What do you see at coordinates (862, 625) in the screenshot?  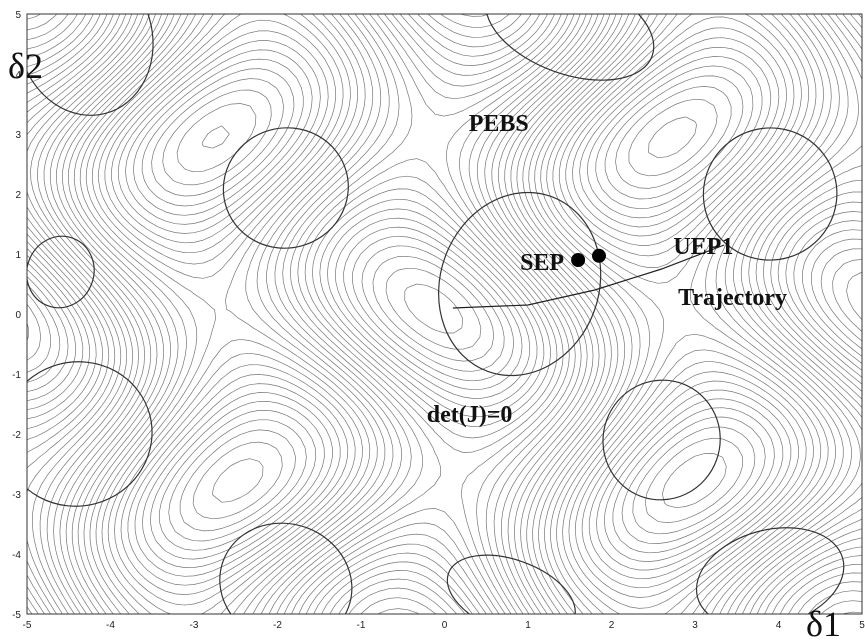 I see `x-tick-label: 5` at bounding box center [862, 625].